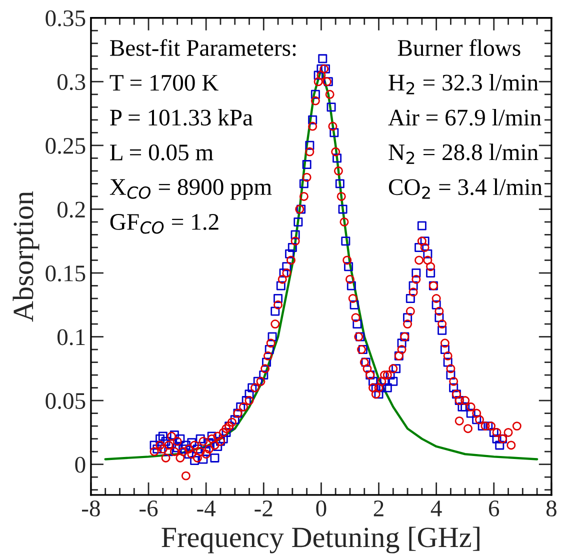 Image resolution: width=565 pixels, height=558 pixels. What do you see at coordinates (465, 117) in the screenshot?
I see `annotation: Air = 67.9 l/min` at bounding box center [465, 117].